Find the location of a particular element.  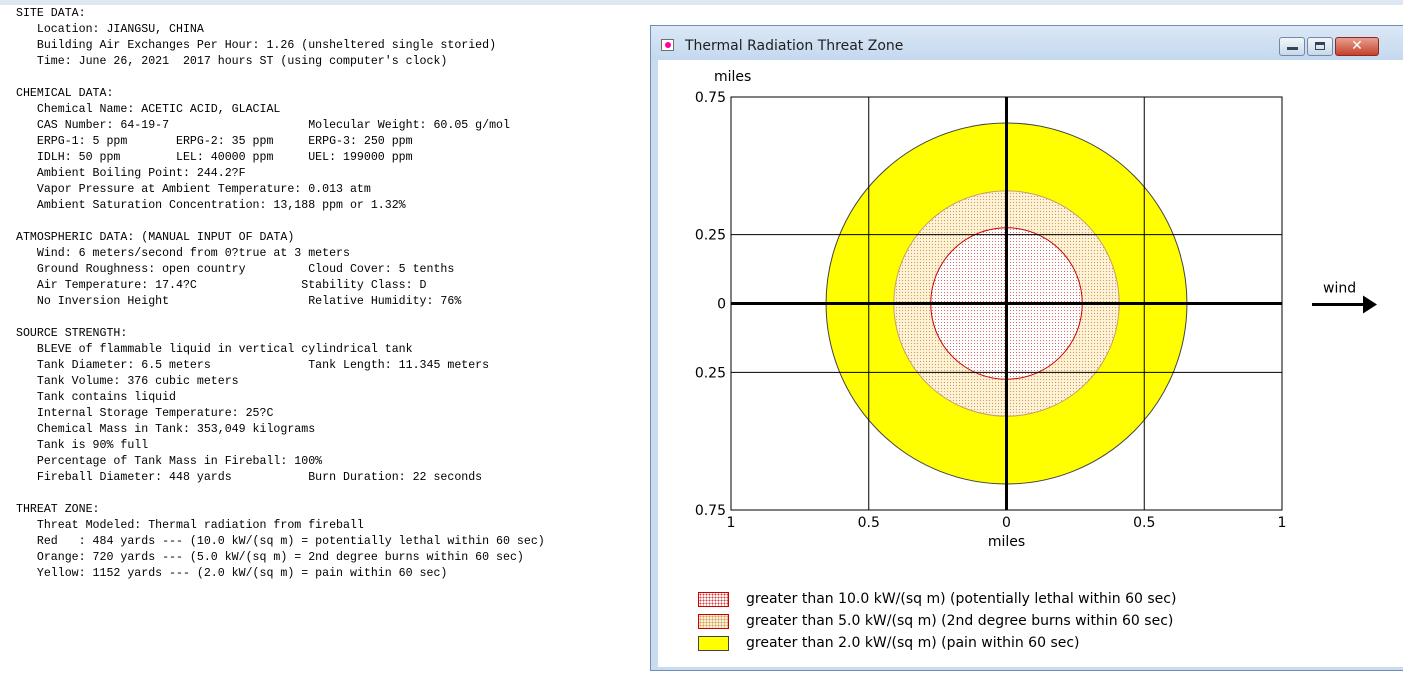

close-icon: ✕ is located at coordinates (1357, 46).